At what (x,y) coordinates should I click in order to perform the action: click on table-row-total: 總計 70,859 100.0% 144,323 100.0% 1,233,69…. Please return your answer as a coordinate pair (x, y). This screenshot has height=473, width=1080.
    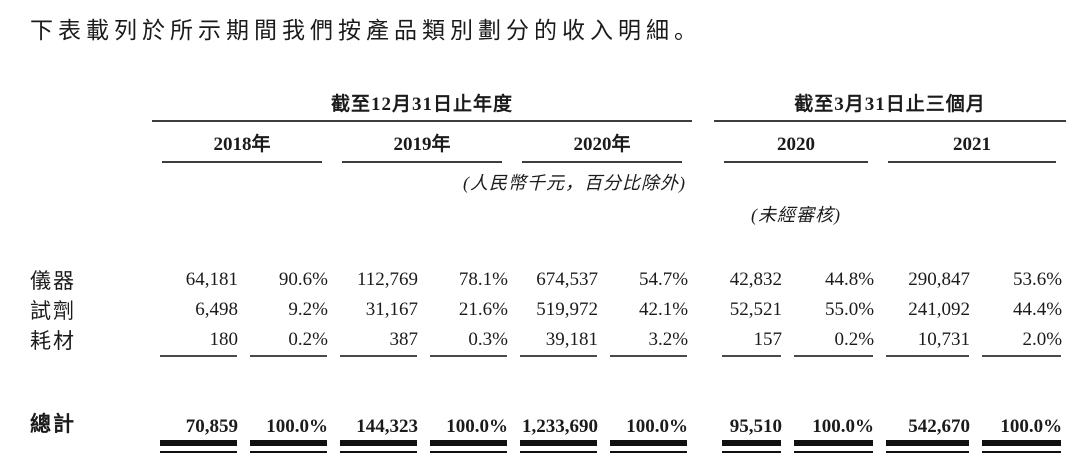
    Looking at the image, I should click on (548, 401).